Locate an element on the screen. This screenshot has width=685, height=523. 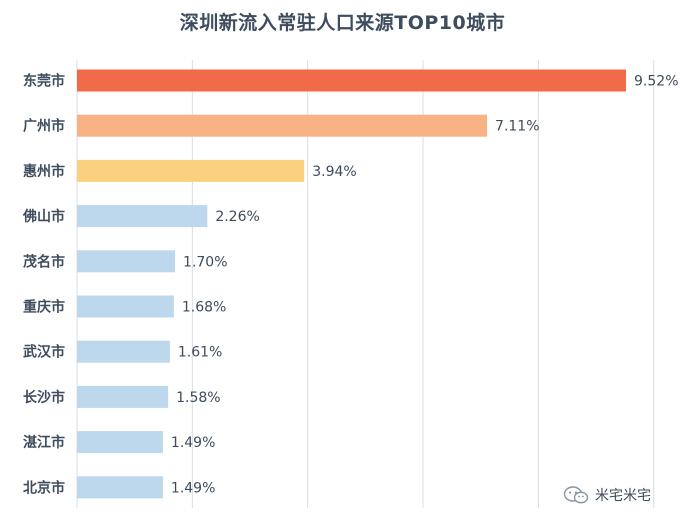
category-label: 东莞市 is located at coordinates (44, 81).